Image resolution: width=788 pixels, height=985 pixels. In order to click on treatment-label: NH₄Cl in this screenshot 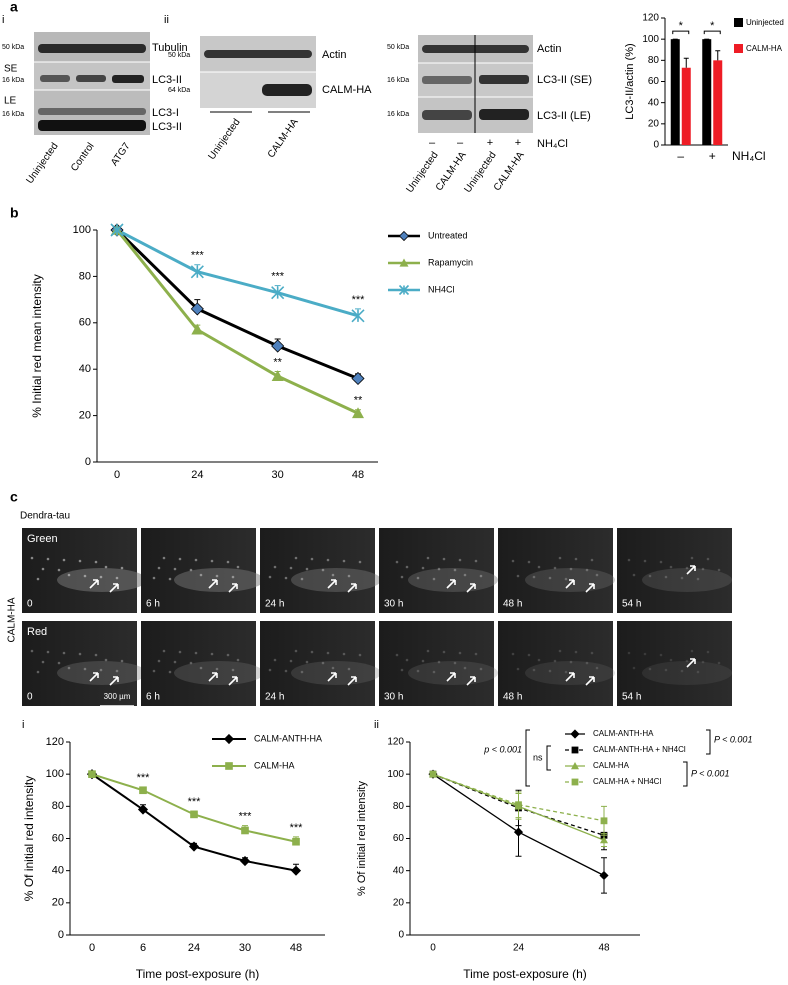, I will do `click(552, 144)`.